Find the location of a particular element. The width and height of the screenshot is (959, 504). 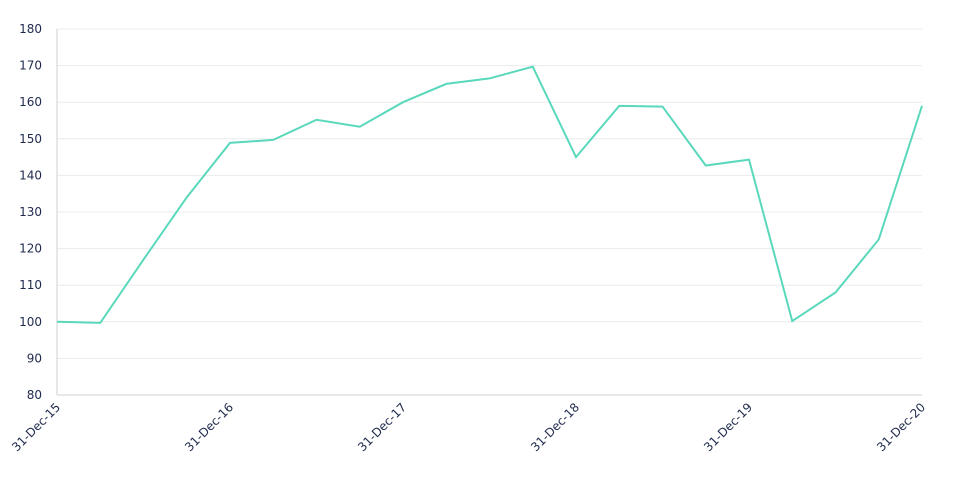

y-tick-label: 160 is located at coordinates (30, 102).